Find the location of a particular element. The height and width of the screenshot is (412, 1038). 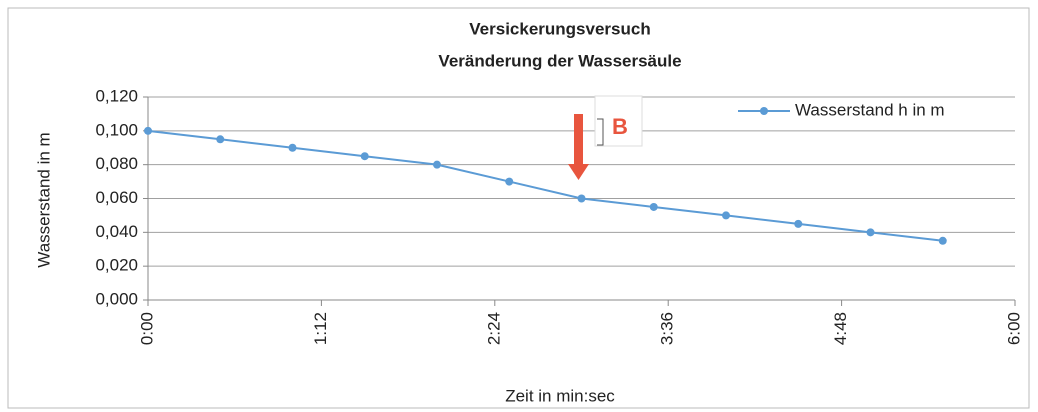

y-tick-label: 0,120 is located at coordinates (116, 95).